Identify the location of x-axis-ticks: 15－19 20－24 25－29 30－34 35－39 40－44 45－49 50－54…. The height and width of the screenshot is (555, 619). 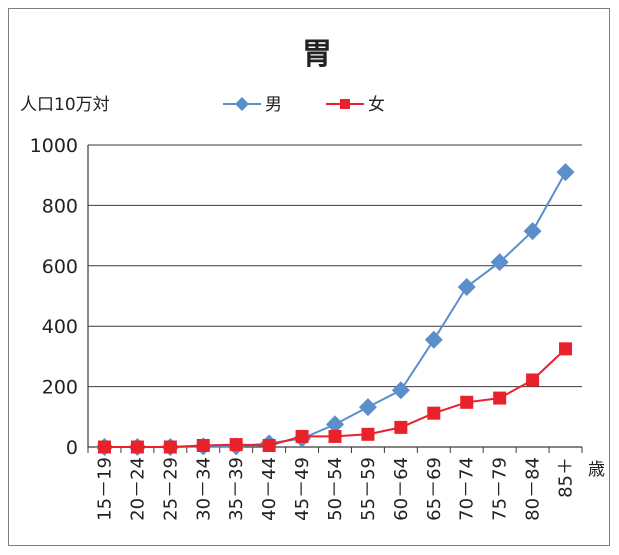
(335, 484).